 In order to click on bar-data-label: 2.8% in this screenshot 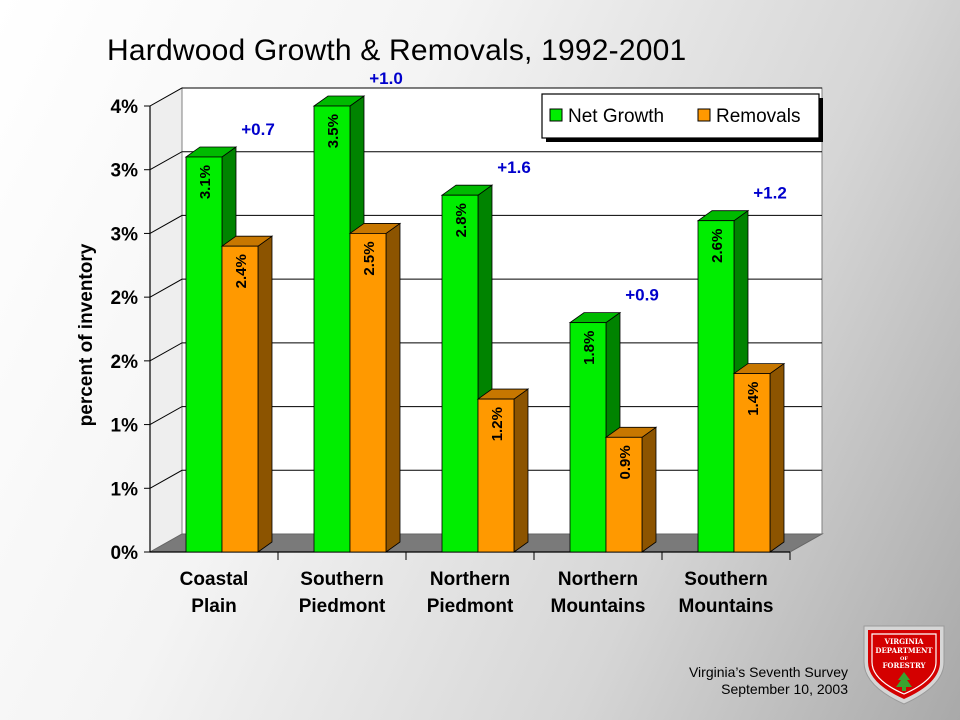, I will do `click(461, 220)`.